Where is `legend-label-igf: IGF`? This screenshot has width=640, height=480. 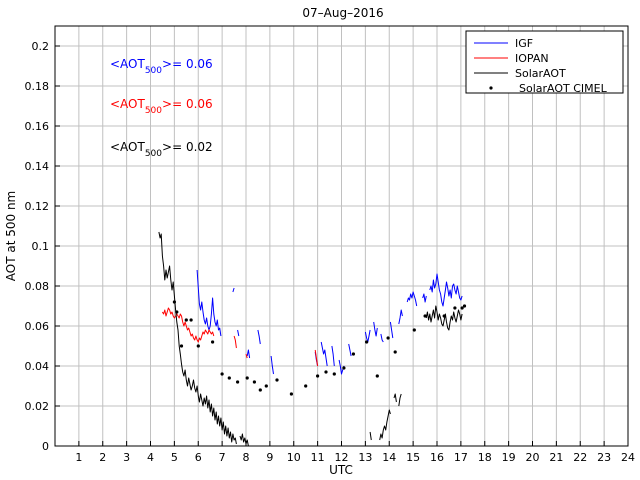 legend-label-igf: IGF is located at coordinates (524, 43).